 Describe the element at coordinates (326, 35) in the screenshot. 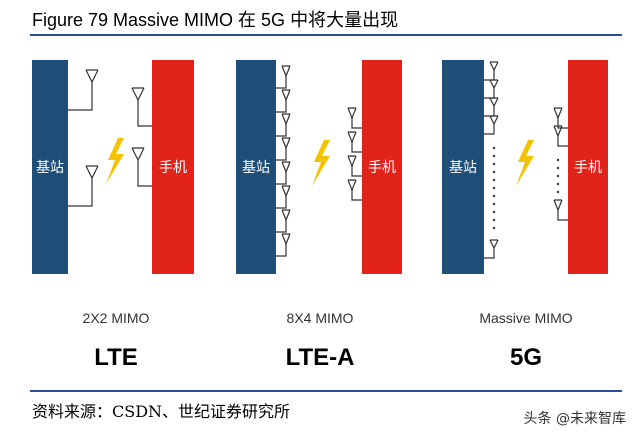

I see `title-rule` at that location.